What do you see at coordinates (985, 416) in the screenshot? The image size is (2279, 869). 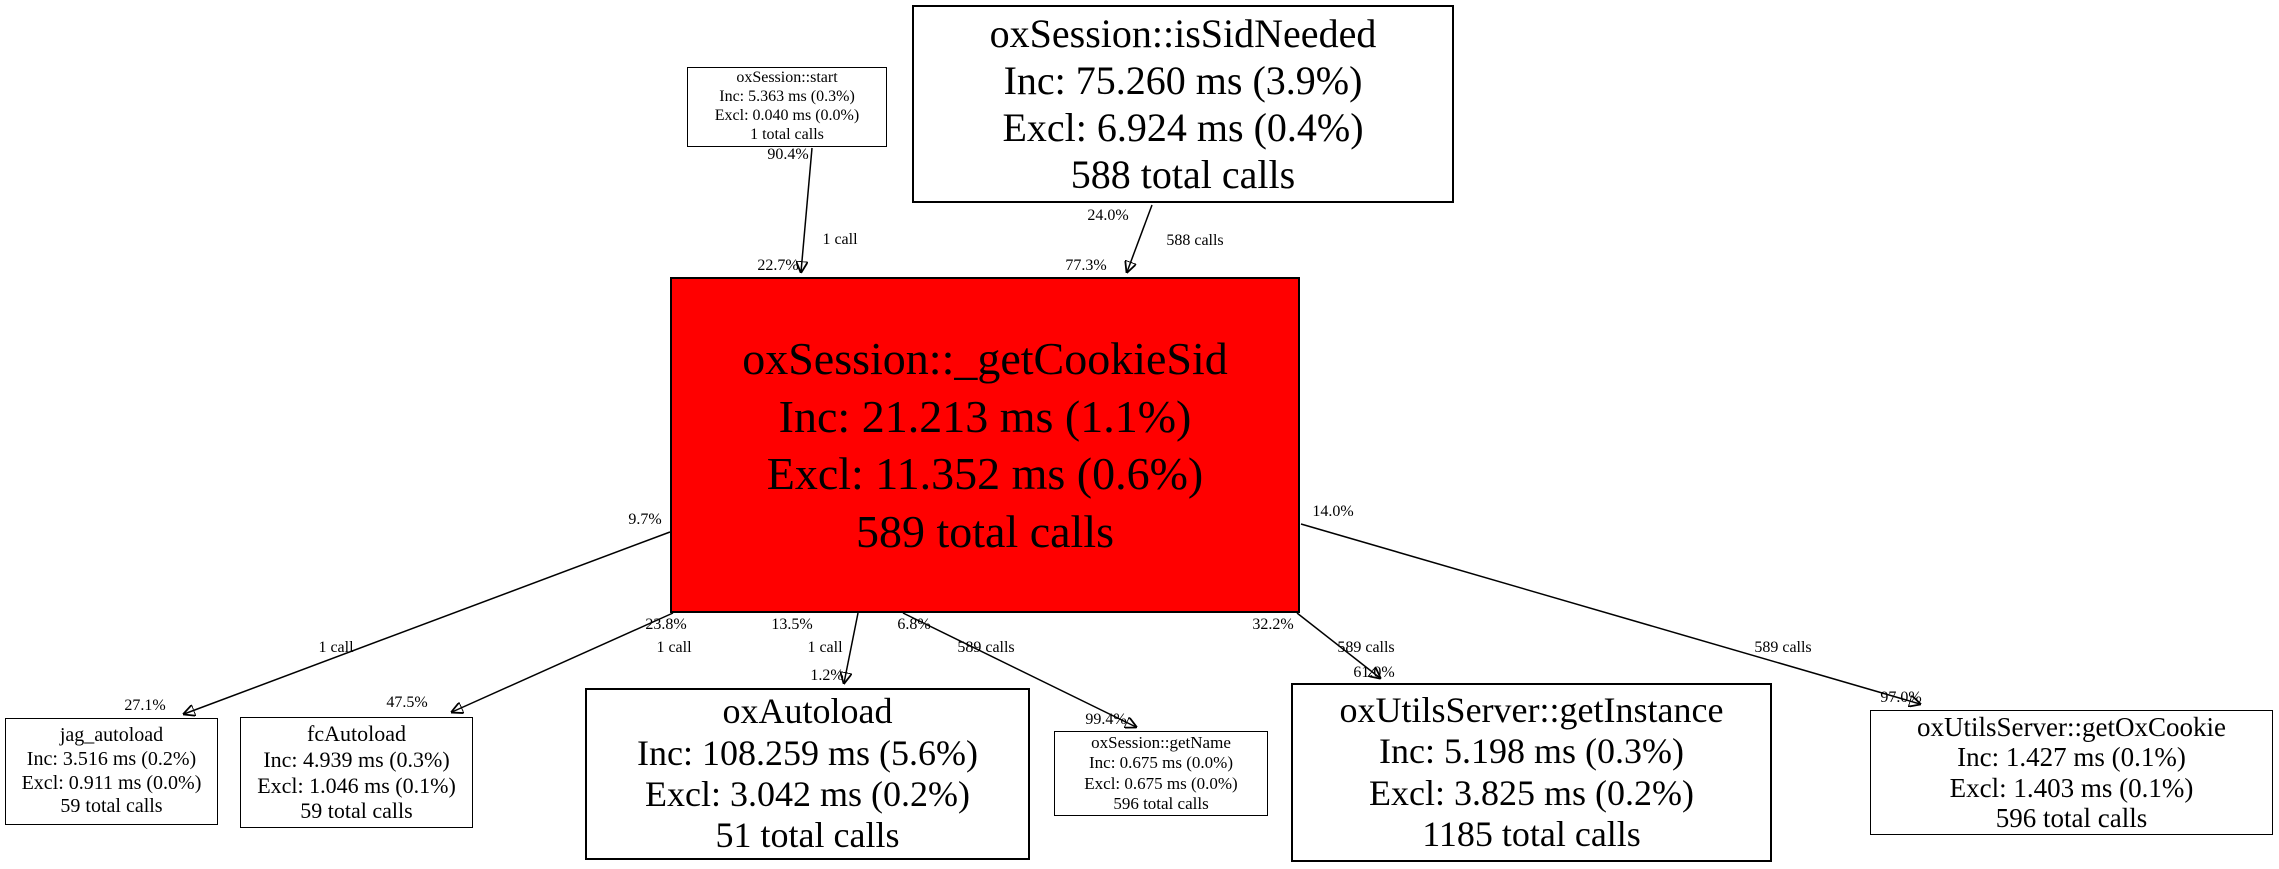 I see `node-inclusive-time: Inc: 21.213 ms (1.1%)` at bounding box center [985, 416].